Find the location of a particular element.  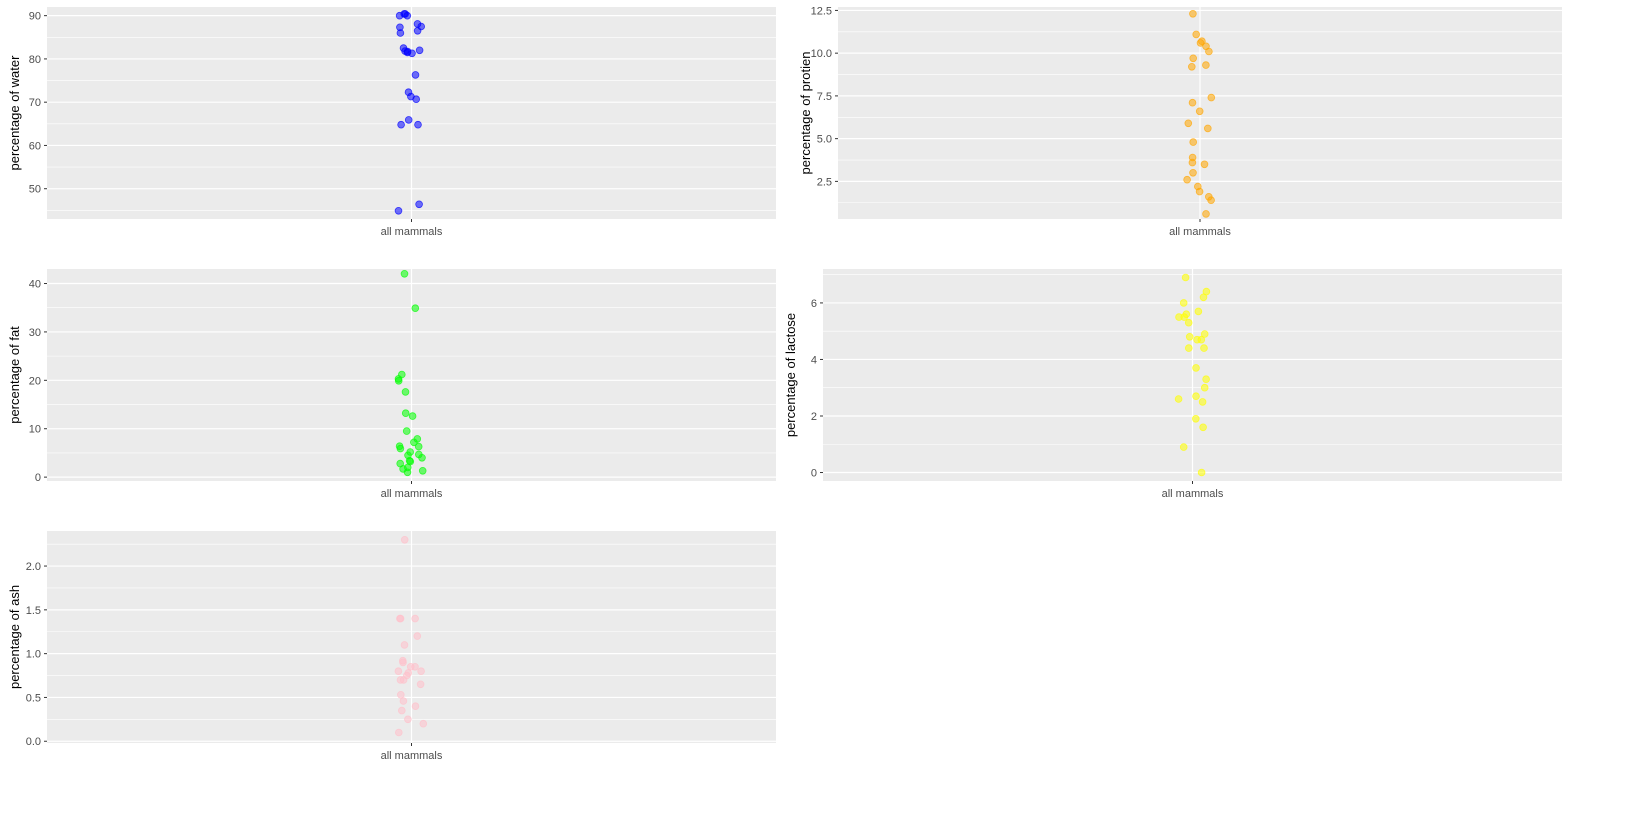

y-tick-label: 30 is located at coordinates (35, 333).